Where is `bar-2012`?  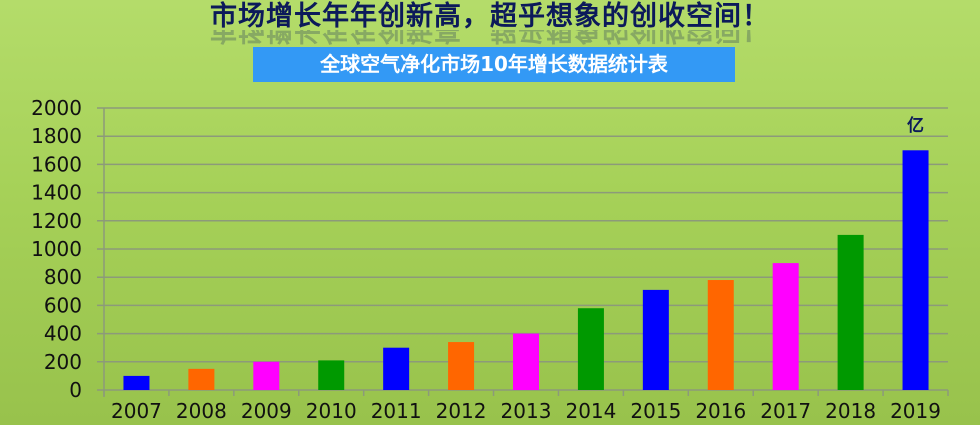
bar-2012 is located at coordinates (461, 366).